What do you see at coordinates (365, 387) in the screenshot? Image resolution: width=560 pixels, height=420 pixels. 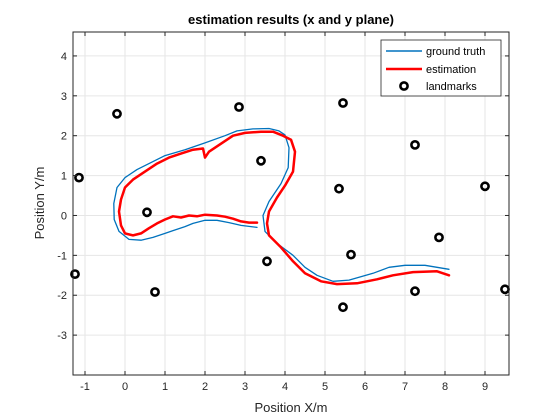 I see `x-tick-label: 6` at bounding box center [365, 387].